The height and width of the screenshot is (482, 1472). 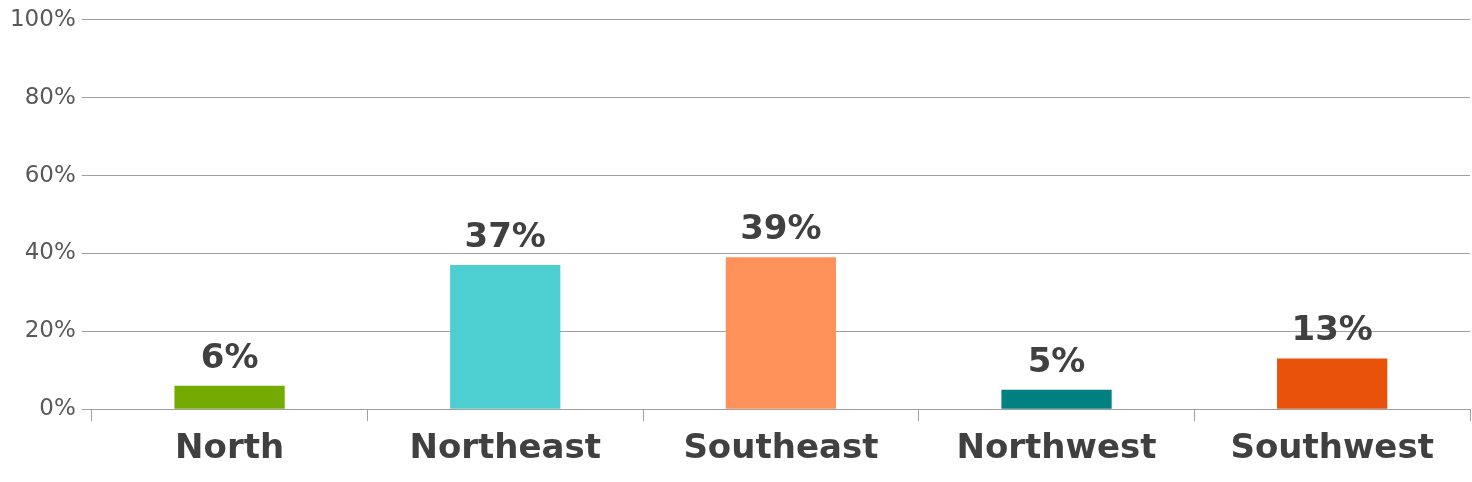 What do you see at coordinates (1056, 446) in the screenshot?
I see `x-tick-label: Northwest` at bounding box center [1056, 446].